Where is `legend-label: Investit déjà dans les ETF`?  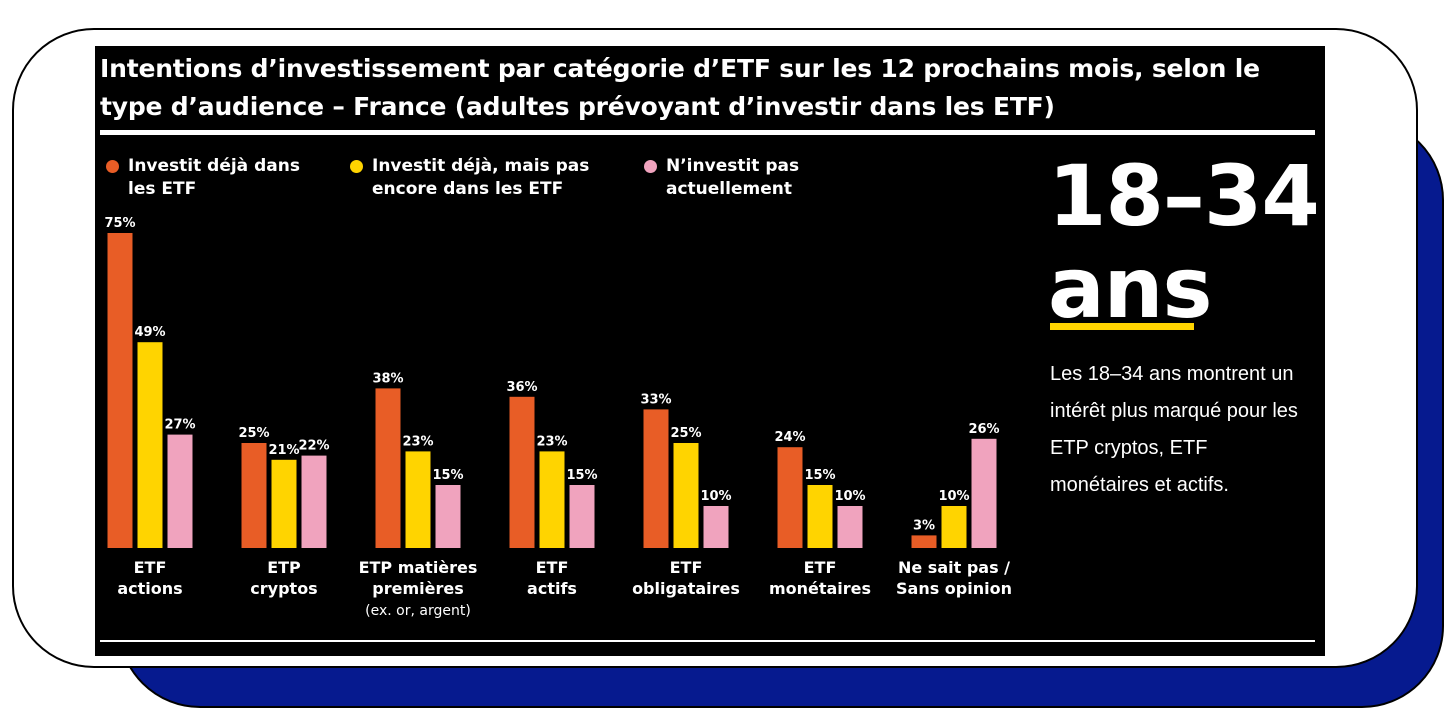 legend-label: Investit déjà dans les ETF is located at coordinates (214, 177).